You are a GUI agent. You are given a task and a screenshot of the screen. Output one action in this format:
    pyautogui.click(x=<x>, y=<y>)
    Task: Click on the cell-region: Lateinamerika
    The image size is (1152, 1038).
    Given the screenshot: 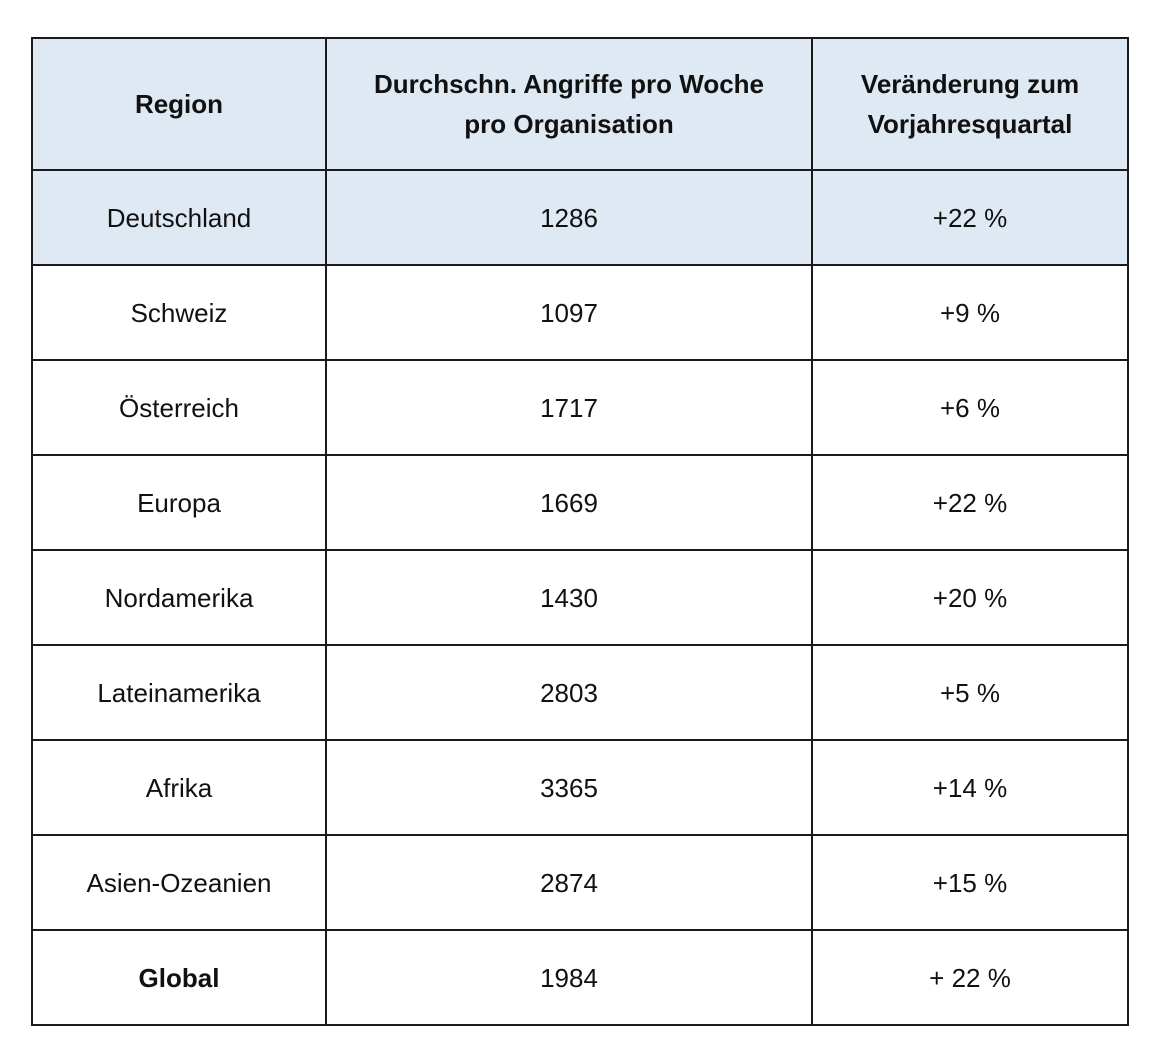 What is the action you would take?
    pyautogui.click(x=179, y=692)
    